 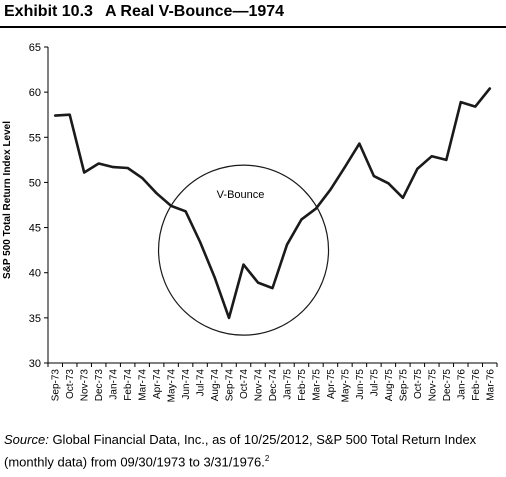 What do you see at coordinates (35, 319) in the screenshot?
I see `y-tick-label: 35` at bounding box center [35, 319].